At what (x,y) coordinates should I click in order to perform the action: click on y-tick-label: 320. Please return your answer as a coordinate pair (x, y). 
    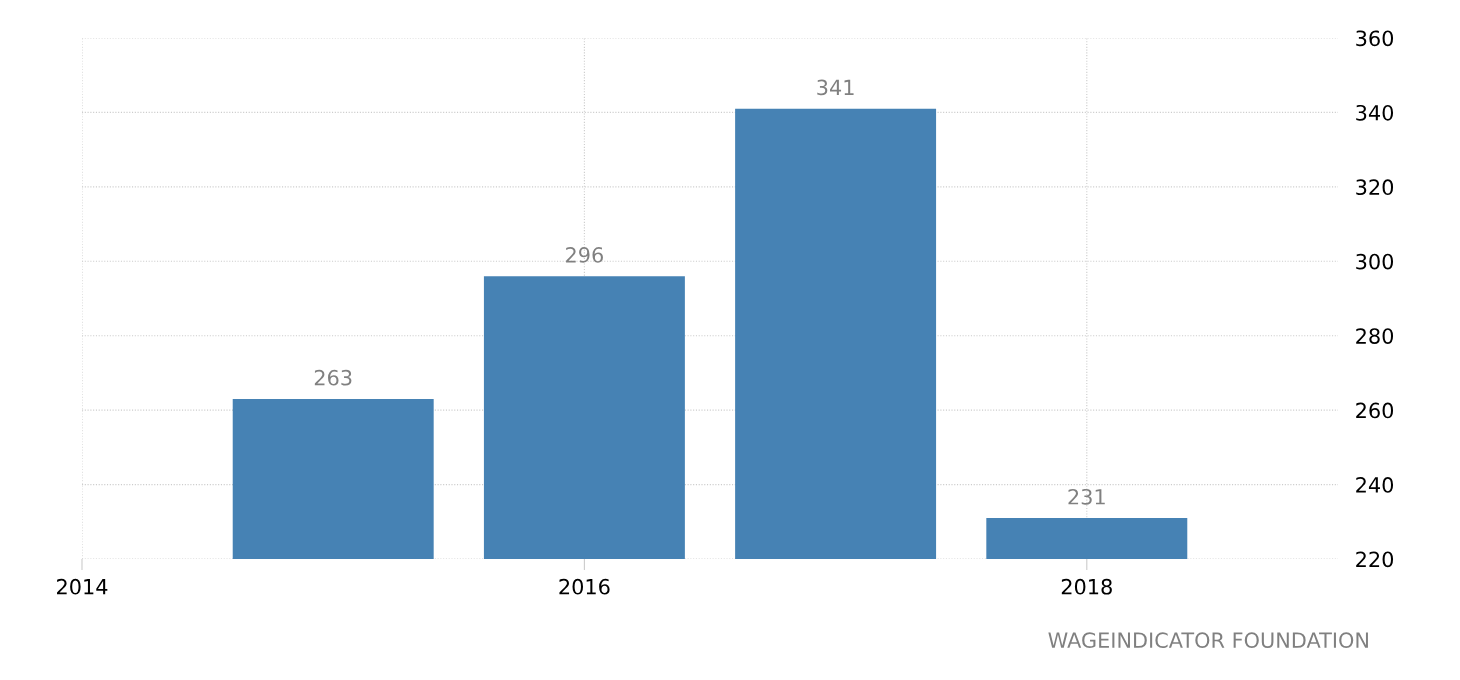
    Looking at the image, I should click on (1375, 187).